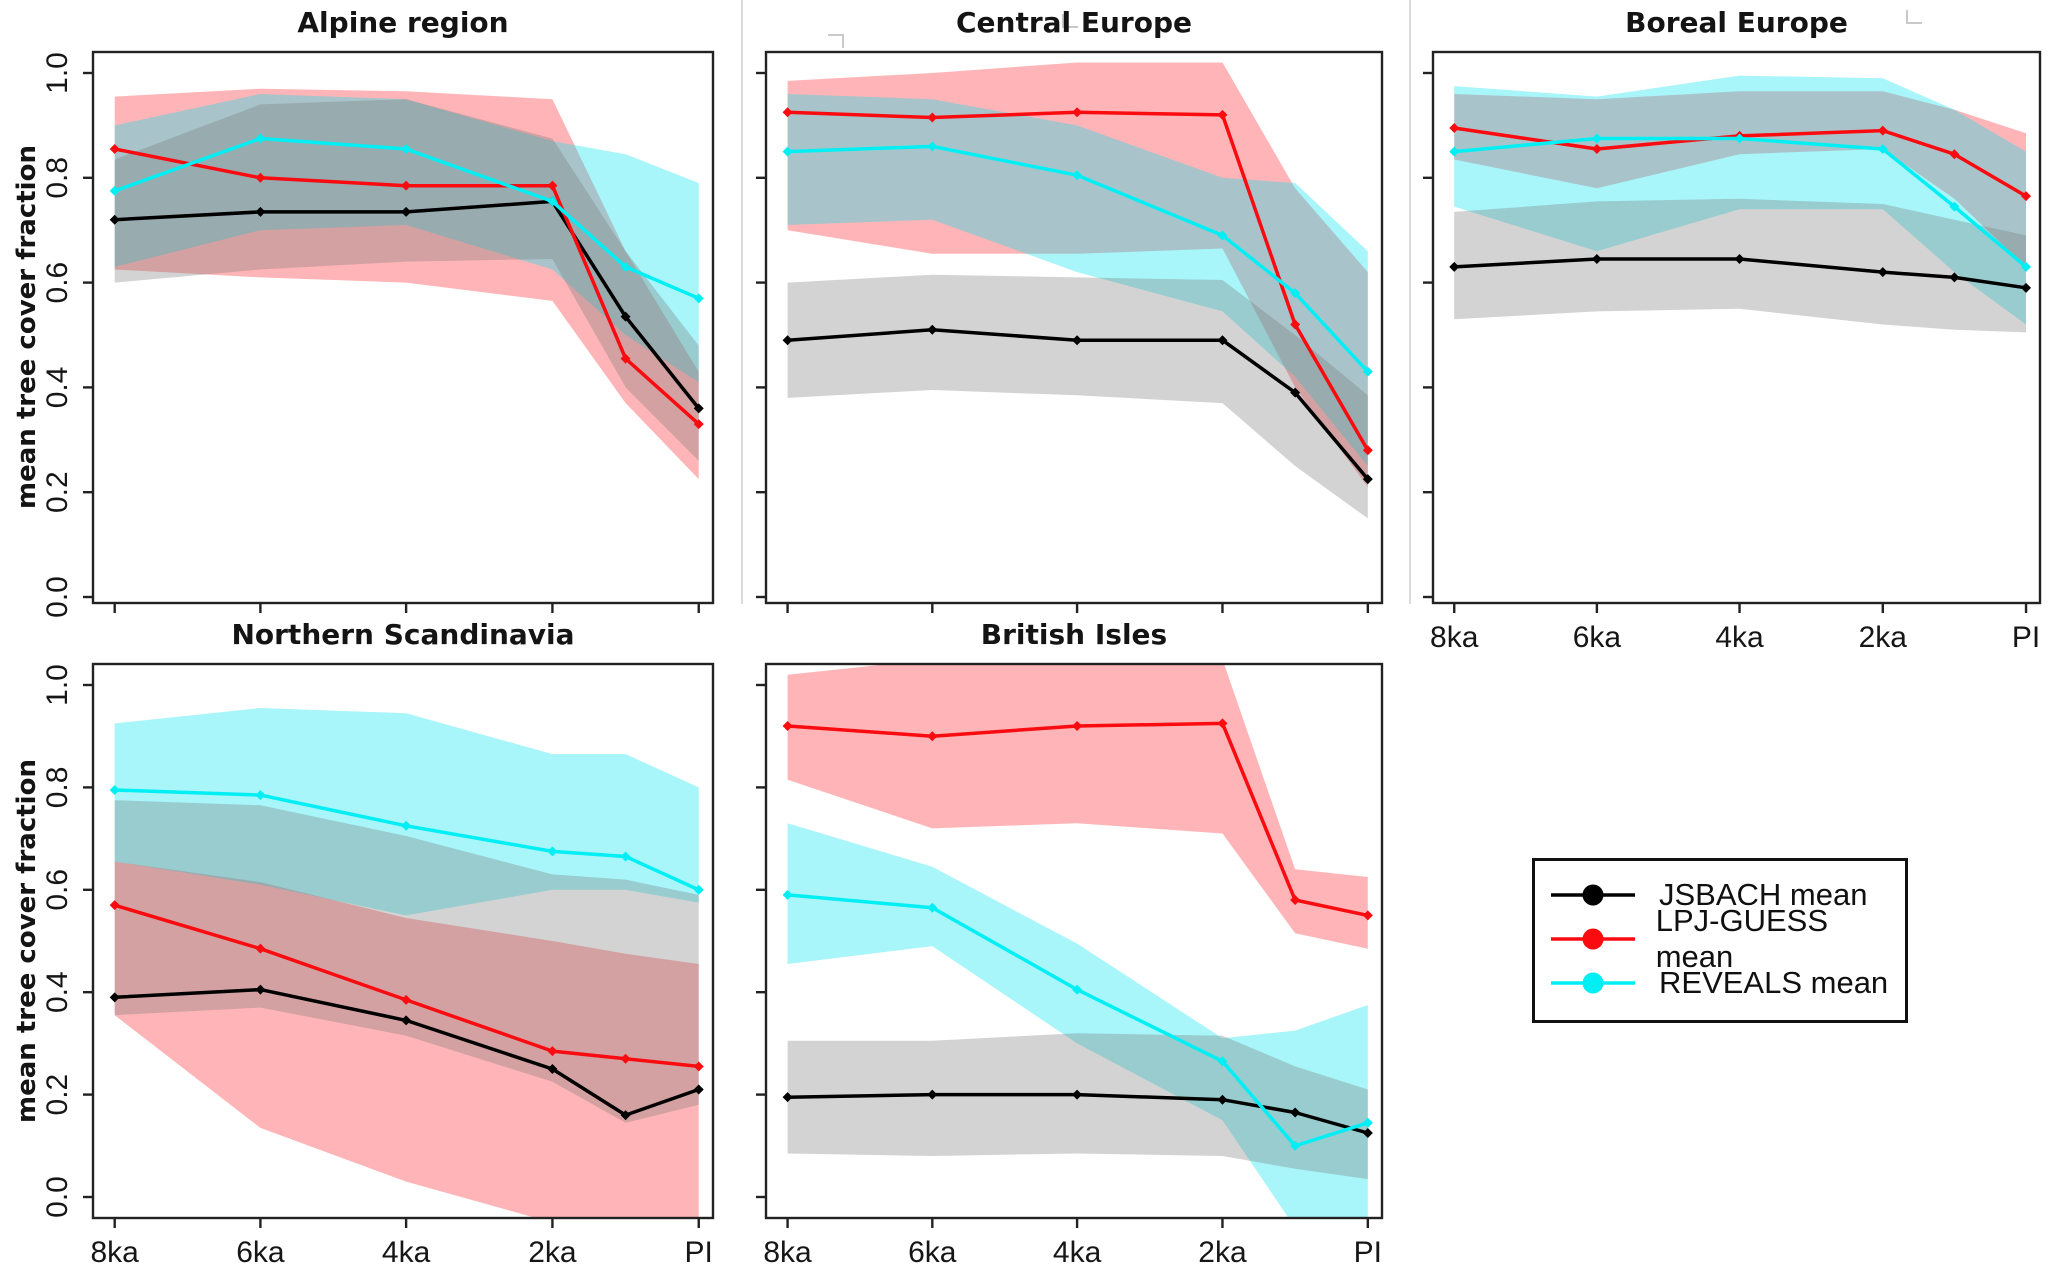 This screenshot has width=2067, height=1271. I want to click on legend-label: REVEALS mean, so click(1774, 982).